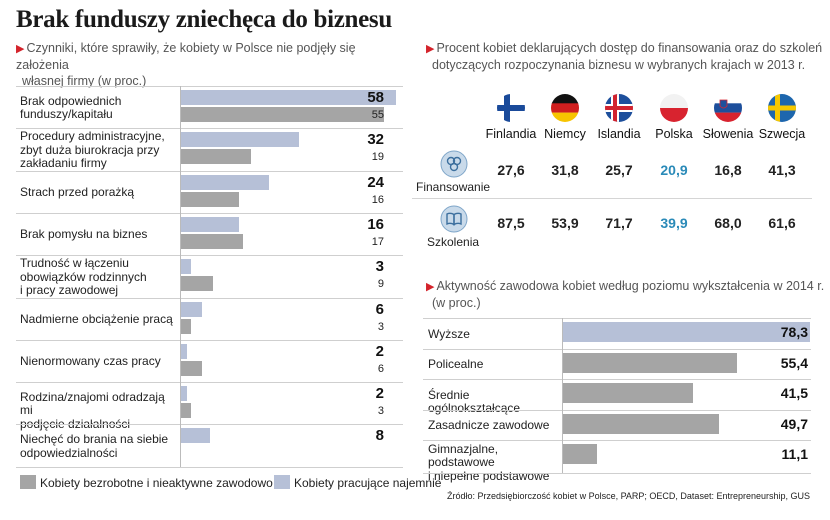  What do you see at coordinates (565, 108) in the screenshot?
I see `flag-germany` at bounding box center [565, 108].